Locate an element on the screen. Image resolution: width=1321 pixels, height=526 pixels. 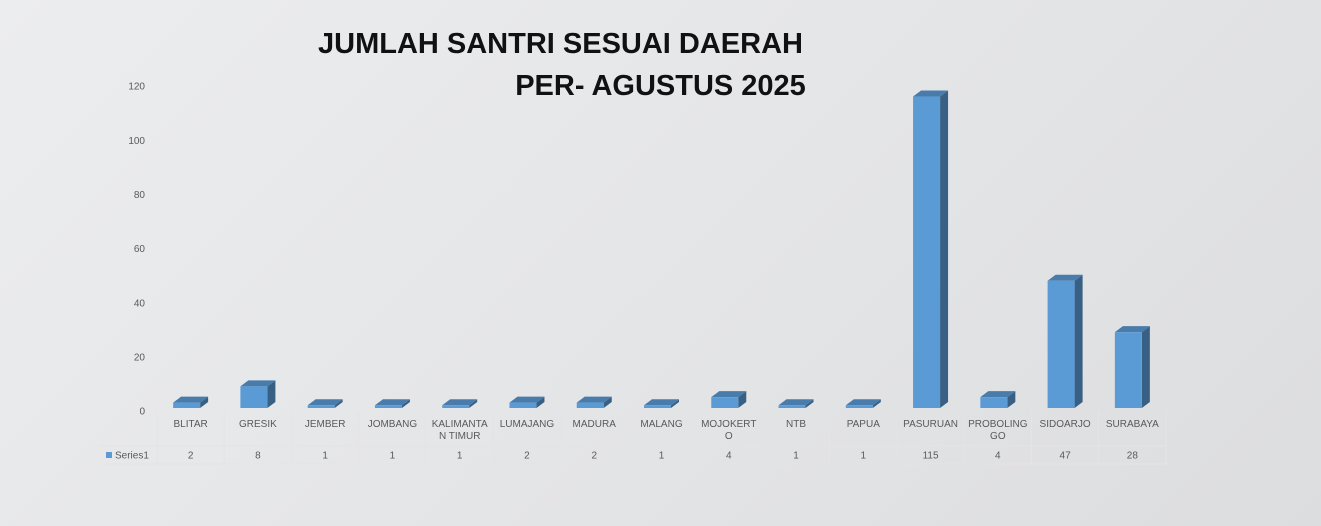
y-tick-label: 20 is located at coordinates (140, 357).